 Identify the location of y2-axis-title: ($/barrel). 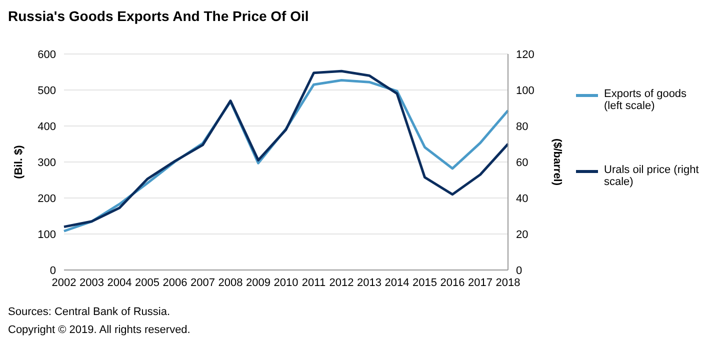
(557, 162).